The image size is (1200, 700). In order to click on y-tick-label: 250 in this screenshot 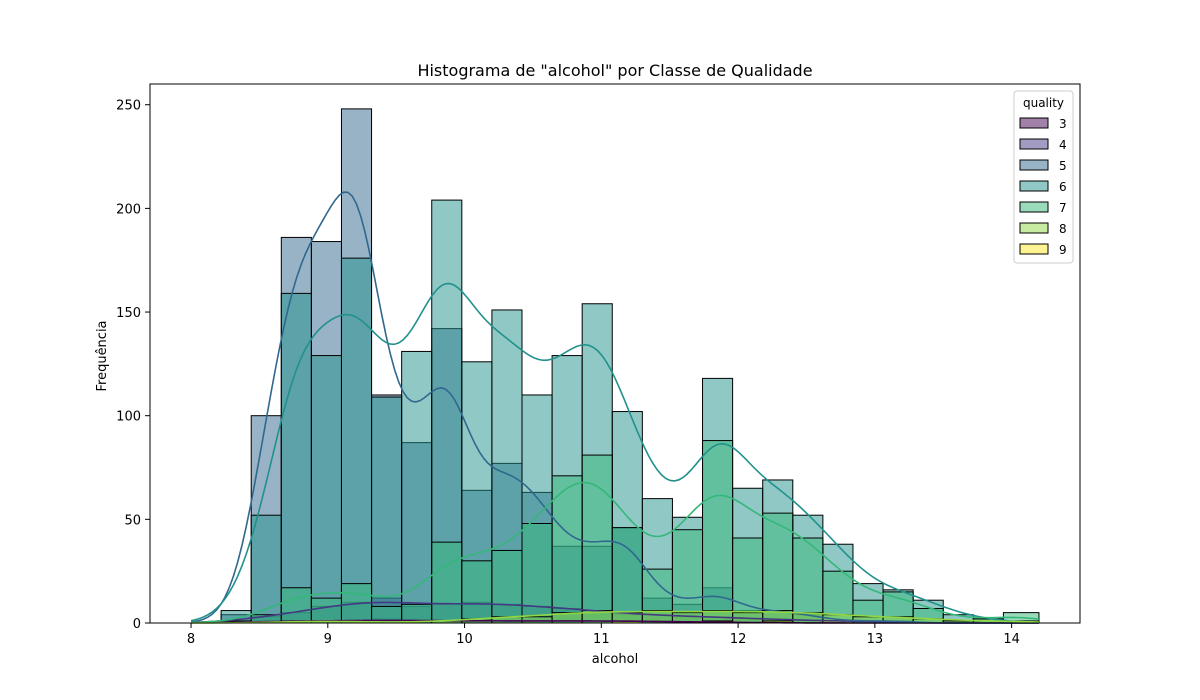, I will do `click(128, 106)`.